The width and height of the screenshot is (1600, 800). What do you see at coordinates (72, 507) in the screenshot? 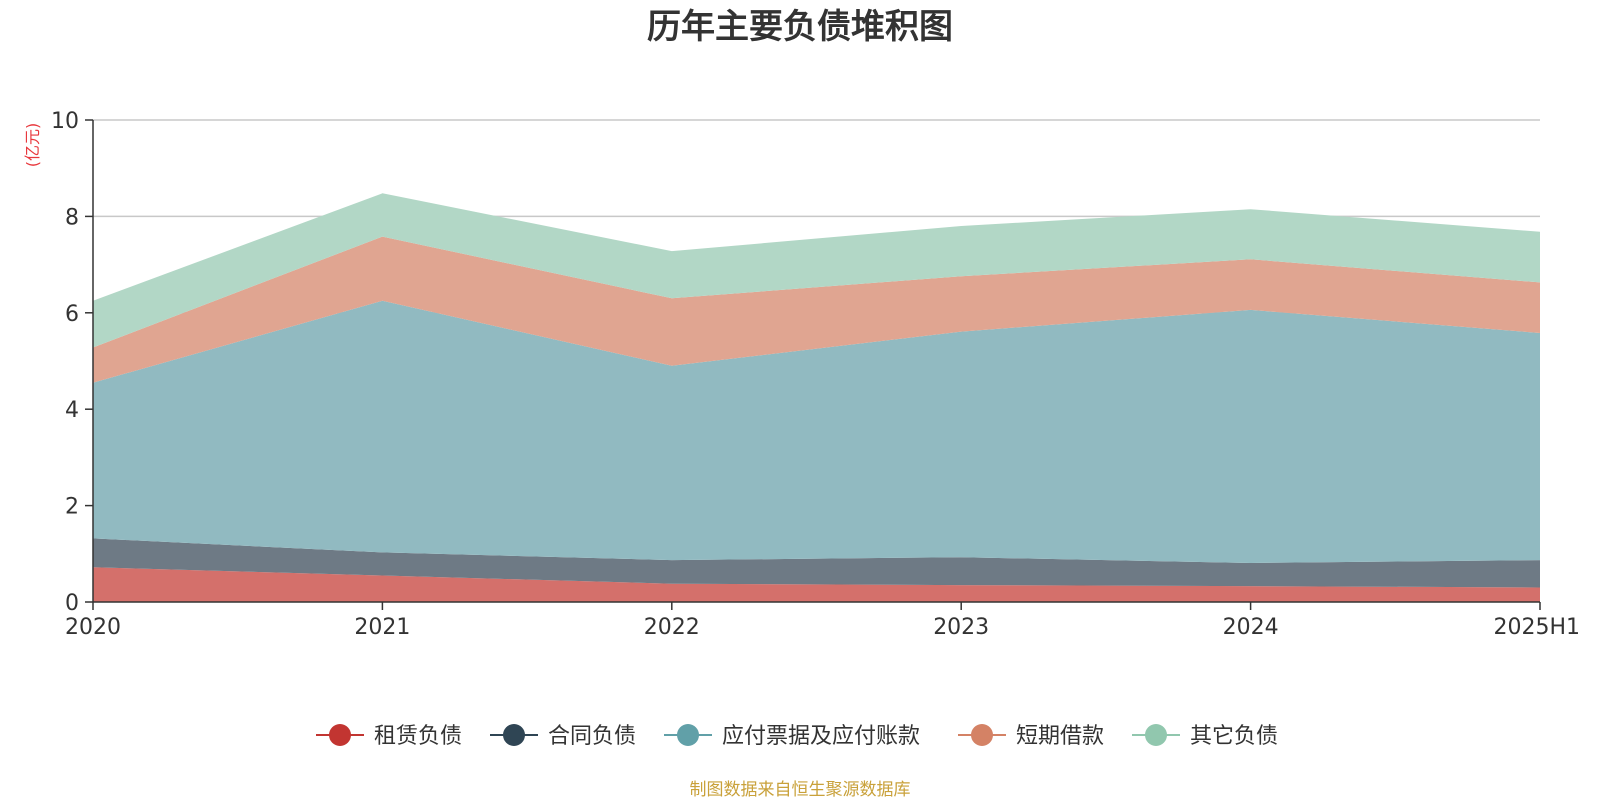
I see `y-tick-label: 2` at bounding box center [72, 507].